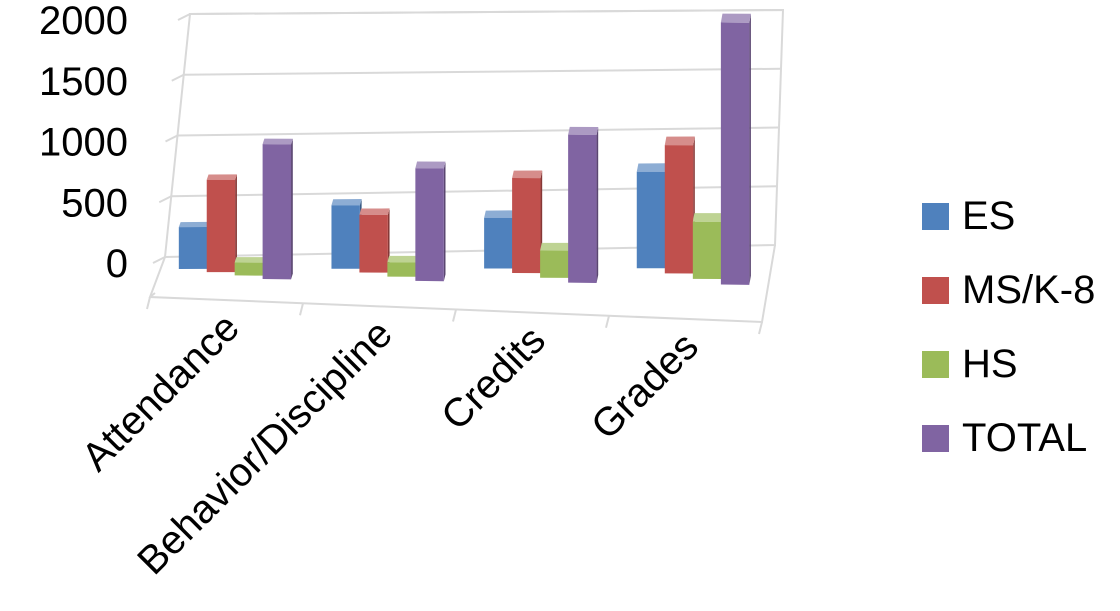 The image size is (1120, 611). What do you see at coordinates (194, 224) in the screenshot?
I see `bar-ES-Attendance-top` at bounding box center [194, 224].